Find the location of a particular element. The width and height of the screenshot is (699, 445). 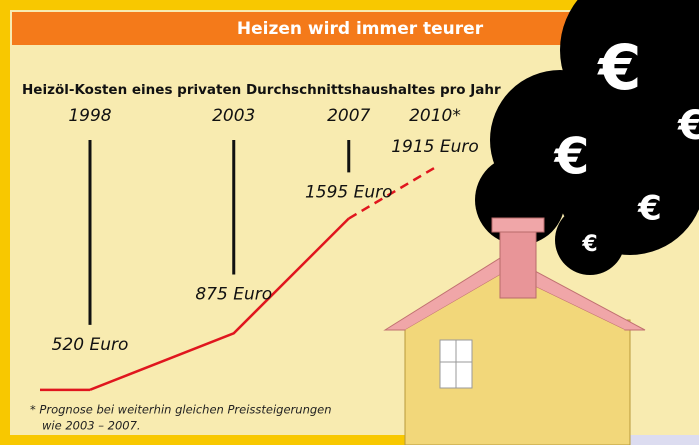

value-label: 1915 Euro is located at coordinates (435, 147).